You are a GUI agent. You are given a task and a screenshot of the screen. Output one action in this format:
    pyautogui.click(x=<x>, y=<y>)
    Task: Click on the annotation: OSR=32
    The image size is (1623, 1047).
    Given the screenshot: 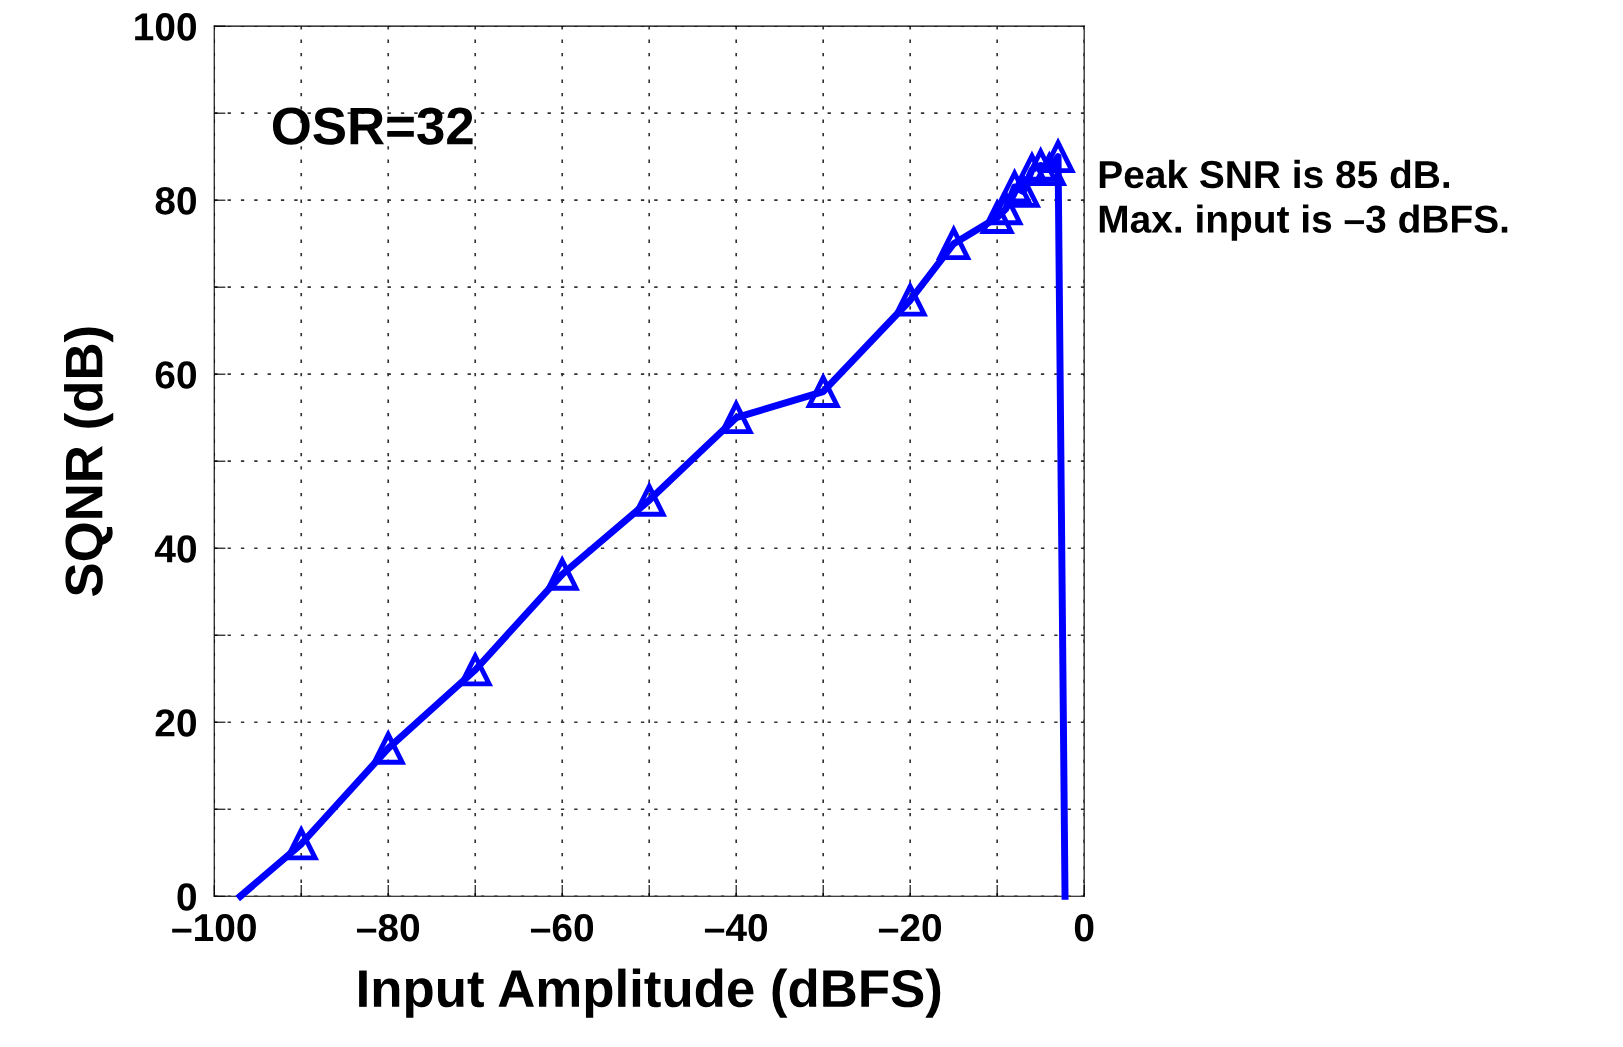 What is the action you would take?
    pyautogui.click(x=372, y=126)
    